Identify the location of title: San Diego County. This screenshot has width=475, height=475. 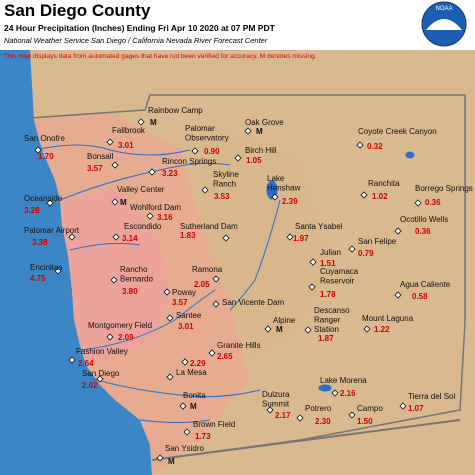
(77, 10).